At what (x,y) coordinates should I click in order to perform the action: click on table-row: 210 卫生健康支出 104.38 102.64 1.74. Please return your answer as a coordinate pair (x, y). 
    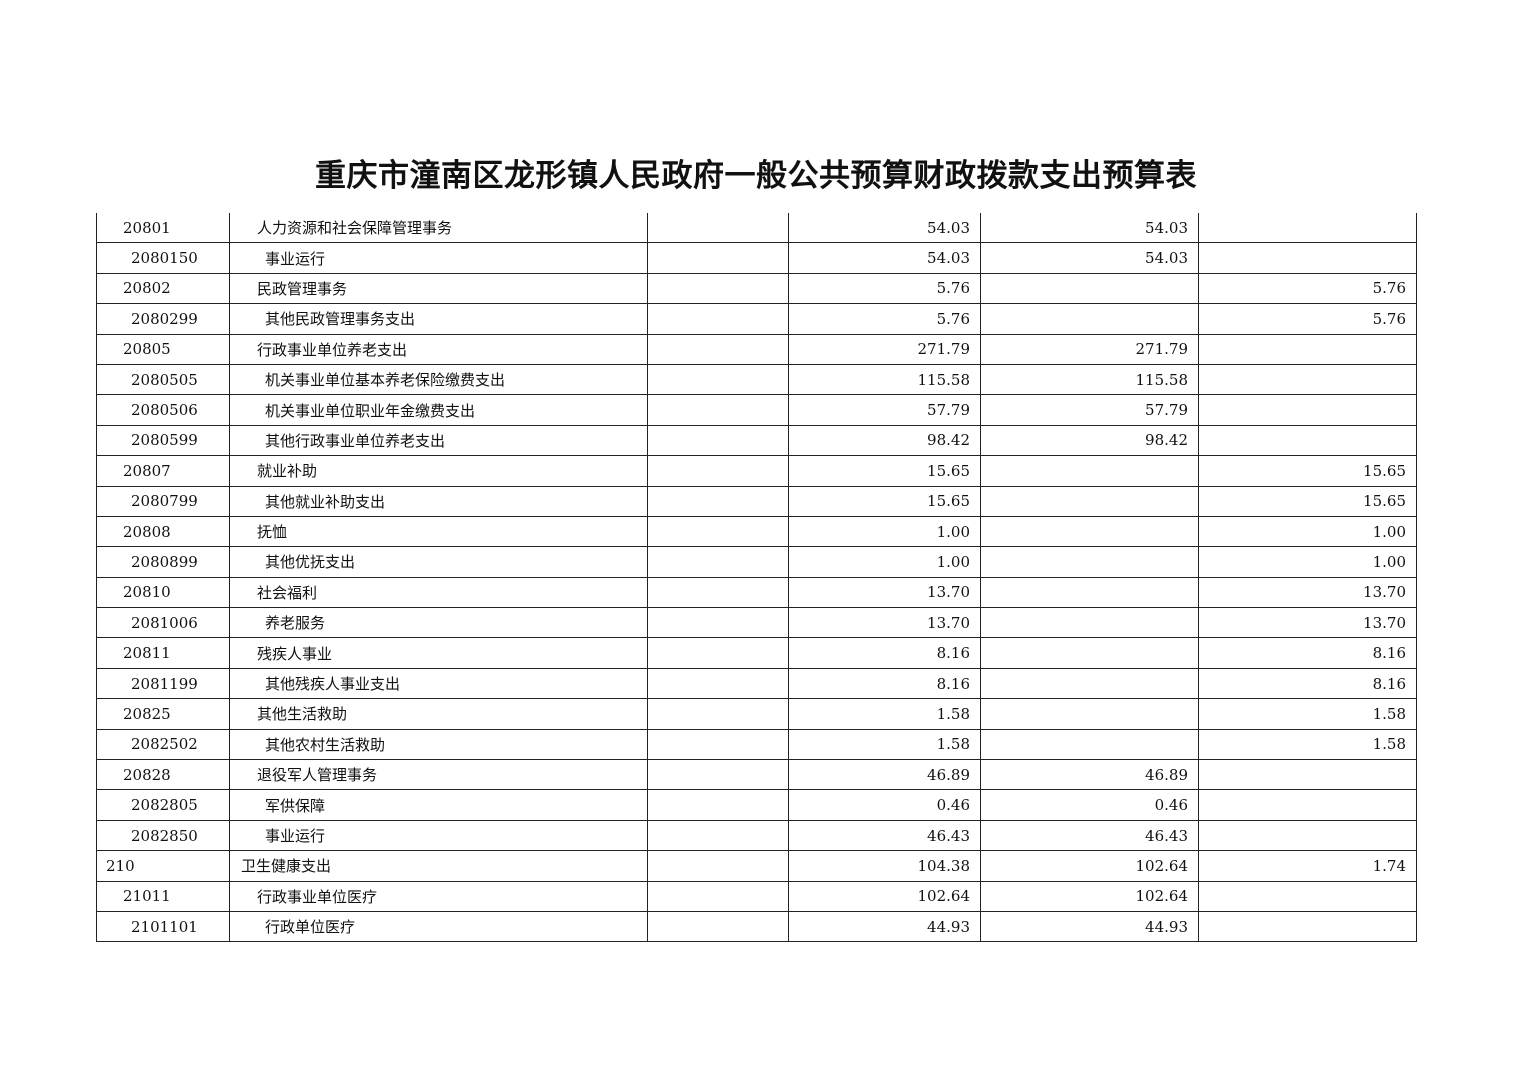
    Looking at the image, I should click on (756, 866).